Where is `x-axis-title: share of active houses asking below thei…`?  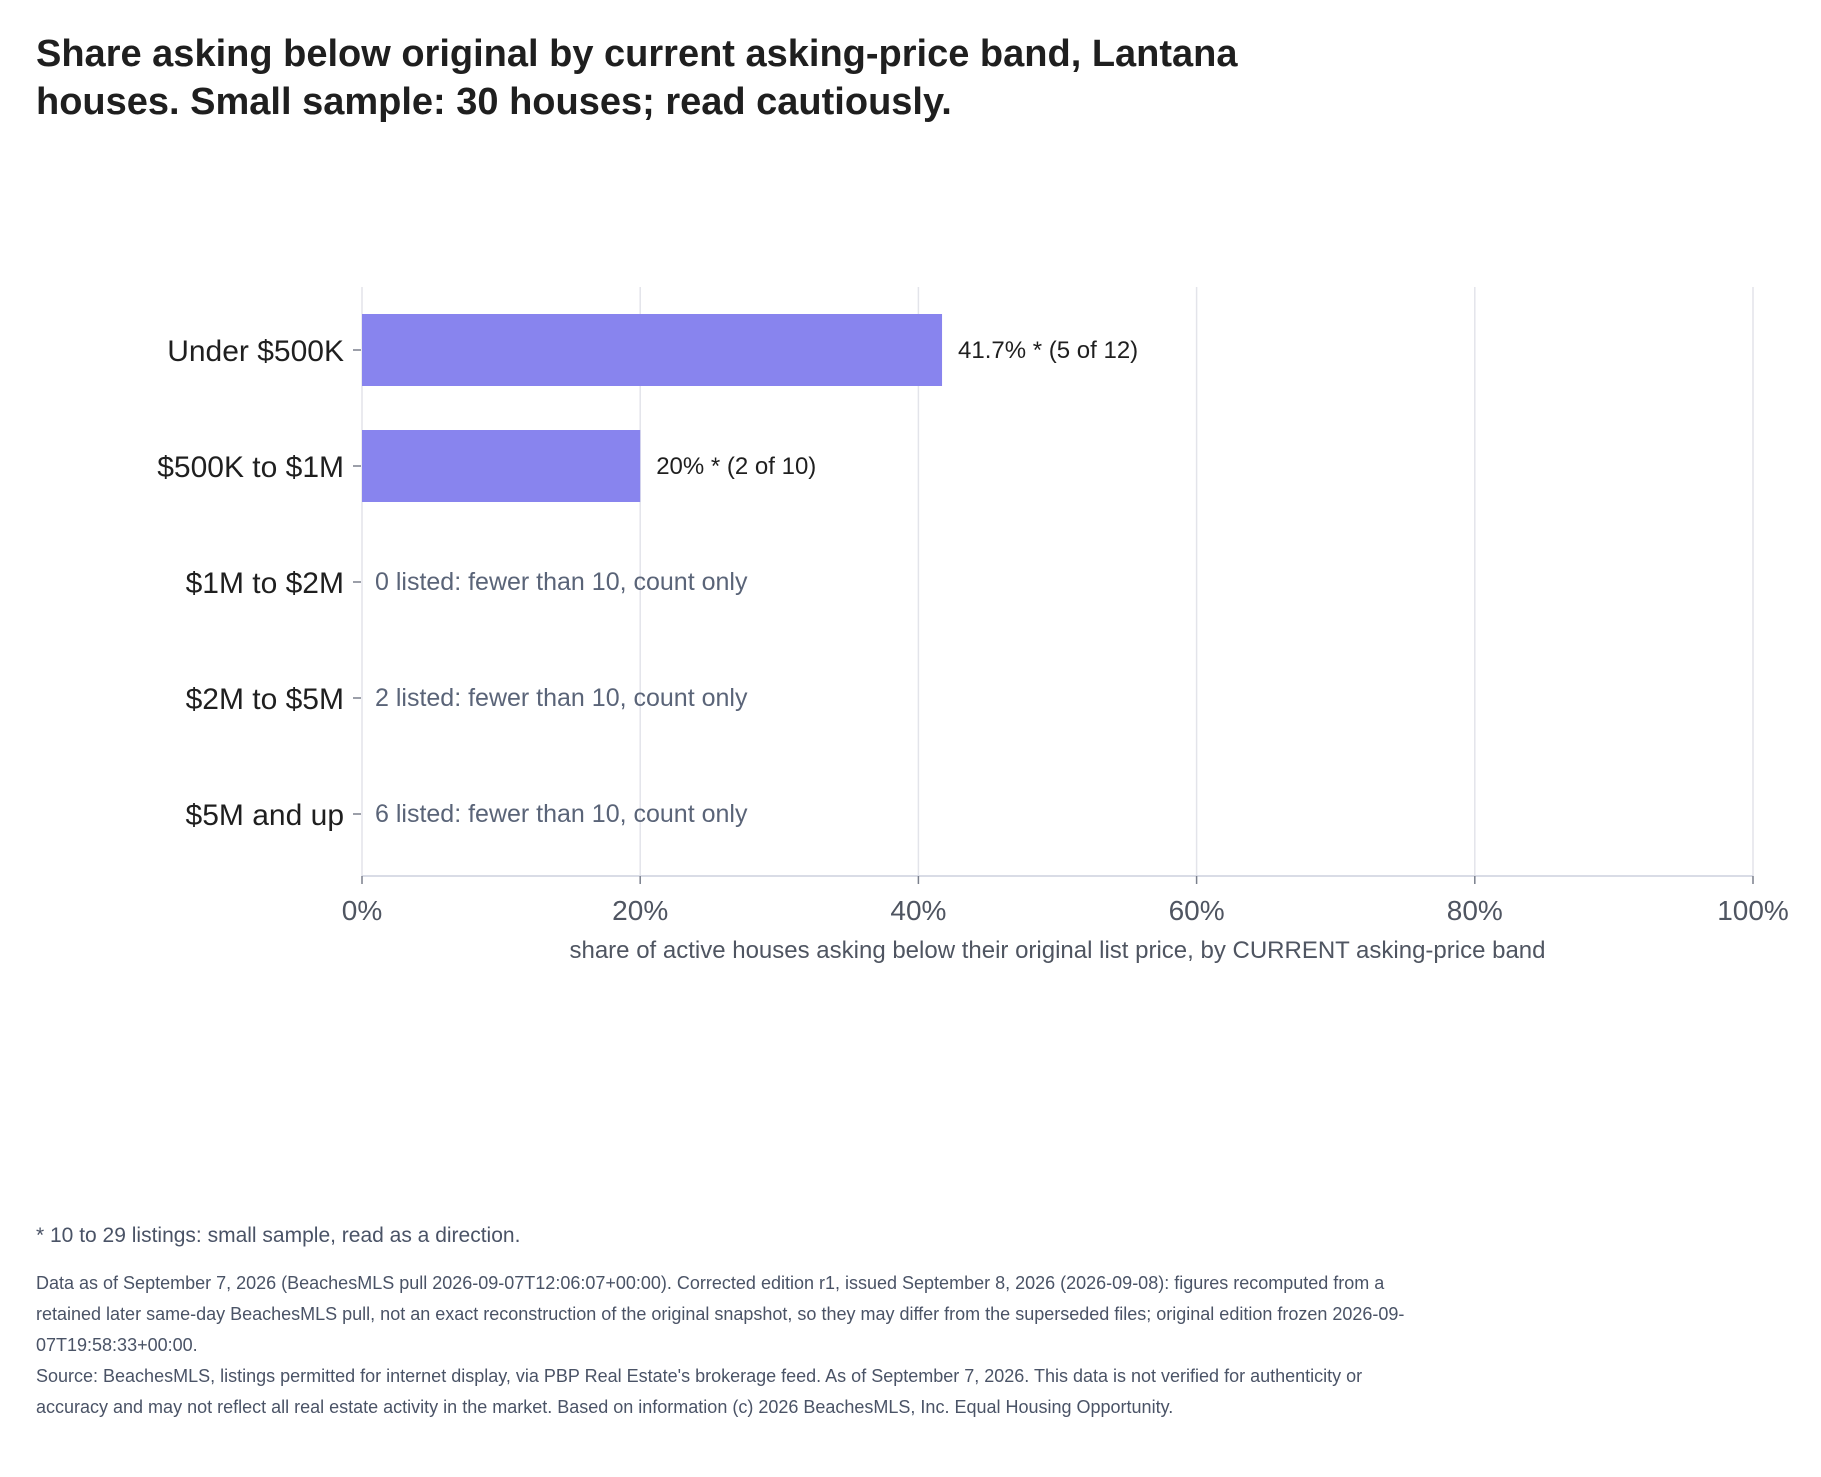
x-axis-title: share of active houses asking below thei… is located at coordinates (1057, 950).